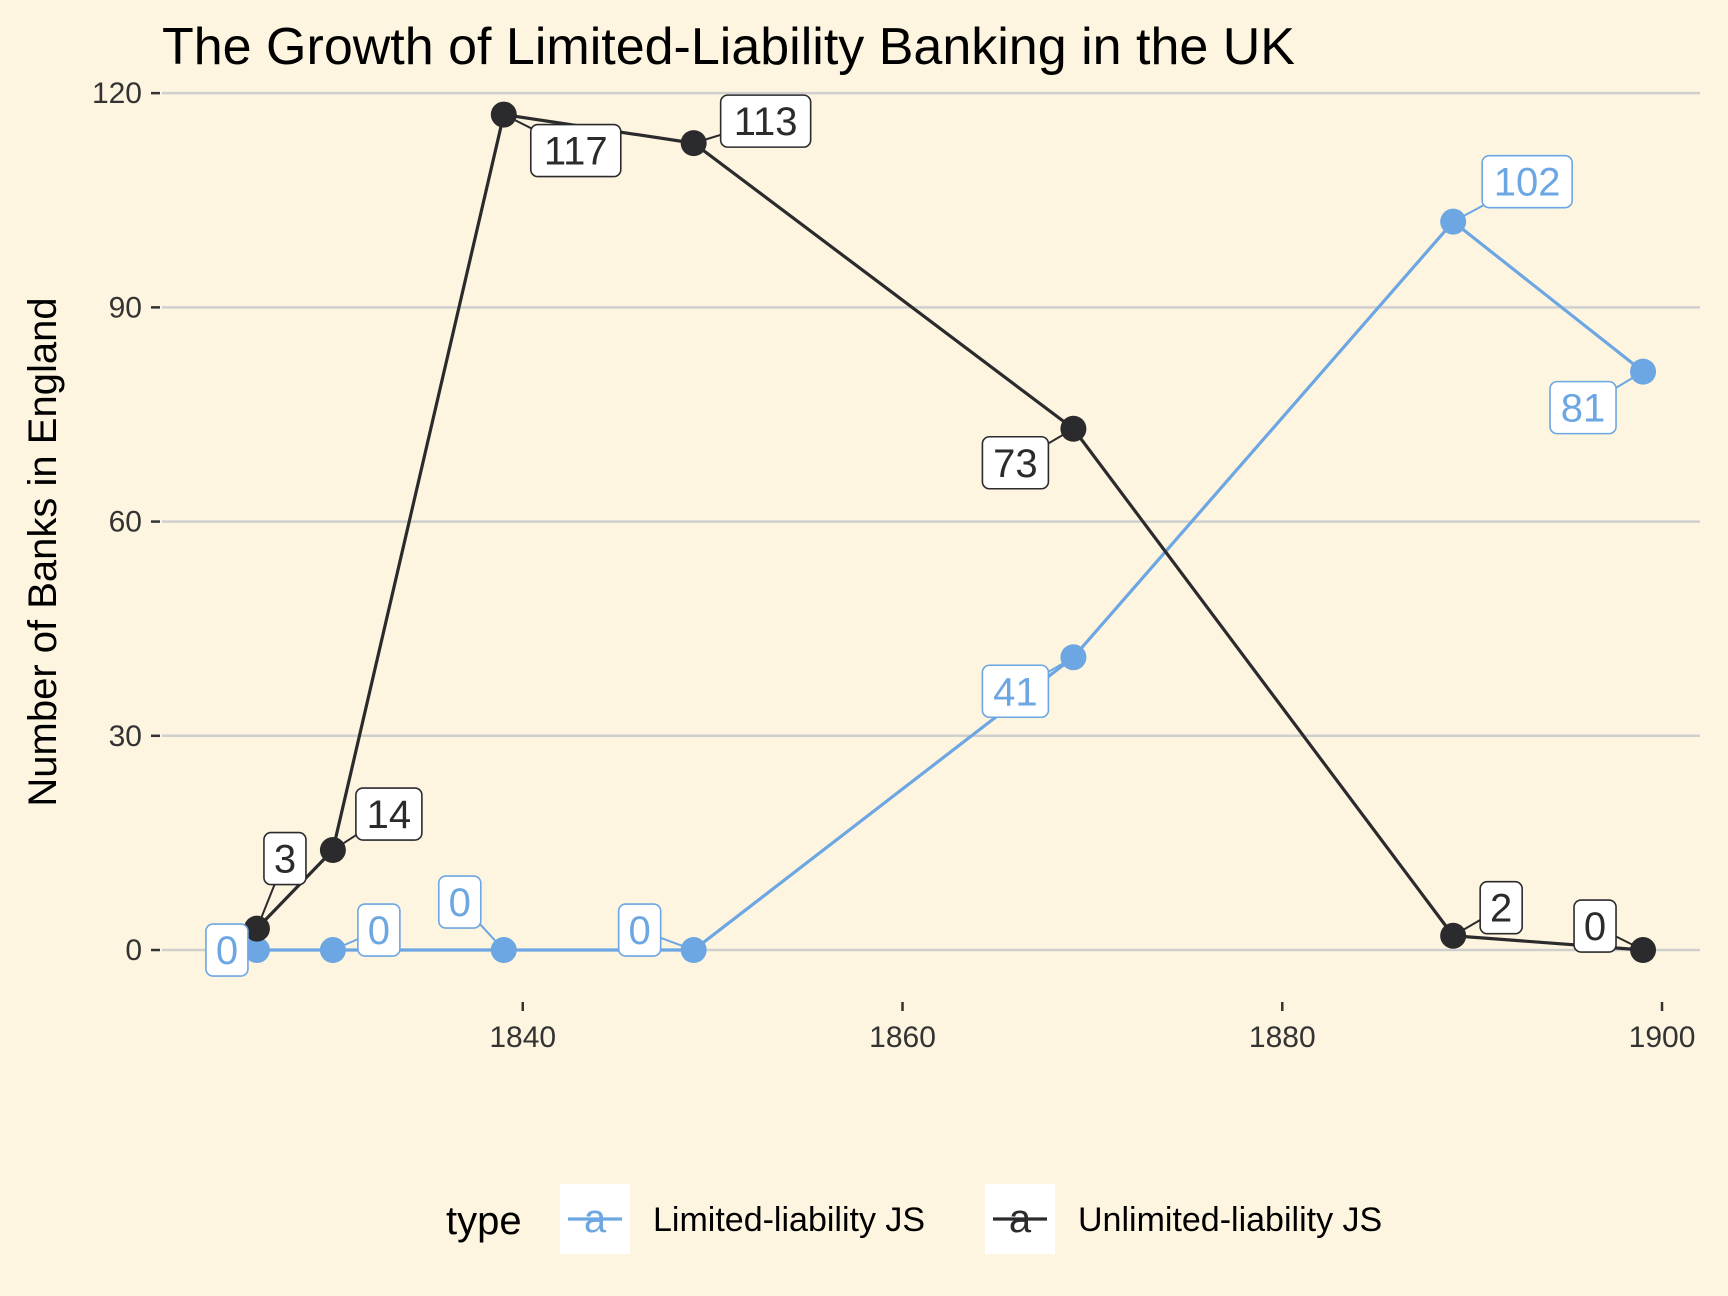 This screenshot has height=1296, width=1728. What do you see at coordinates (125, 307) in the screenshot?
I see `y-tick-label: 90` at bounding box center [125, 307].